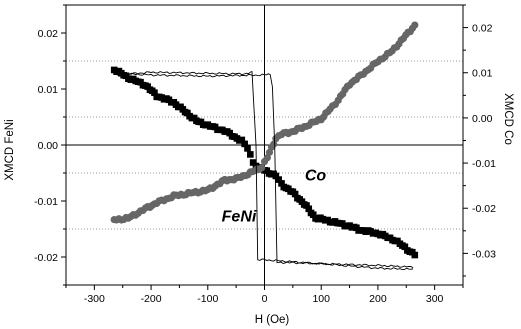  What do you see at coordinates (151, 299) in the screenshot?
I see `x-tick-label: -200` at bounding box center [151, 299].